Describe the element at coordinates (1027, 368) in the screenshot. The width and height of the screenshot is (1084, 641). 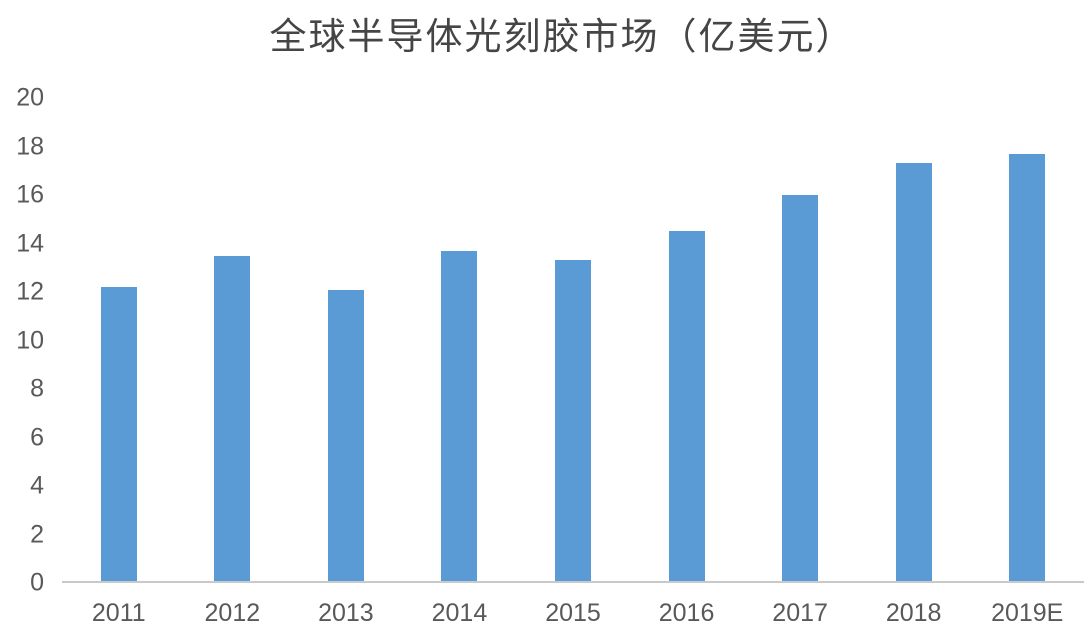
I see `bar-2019E` at that location.